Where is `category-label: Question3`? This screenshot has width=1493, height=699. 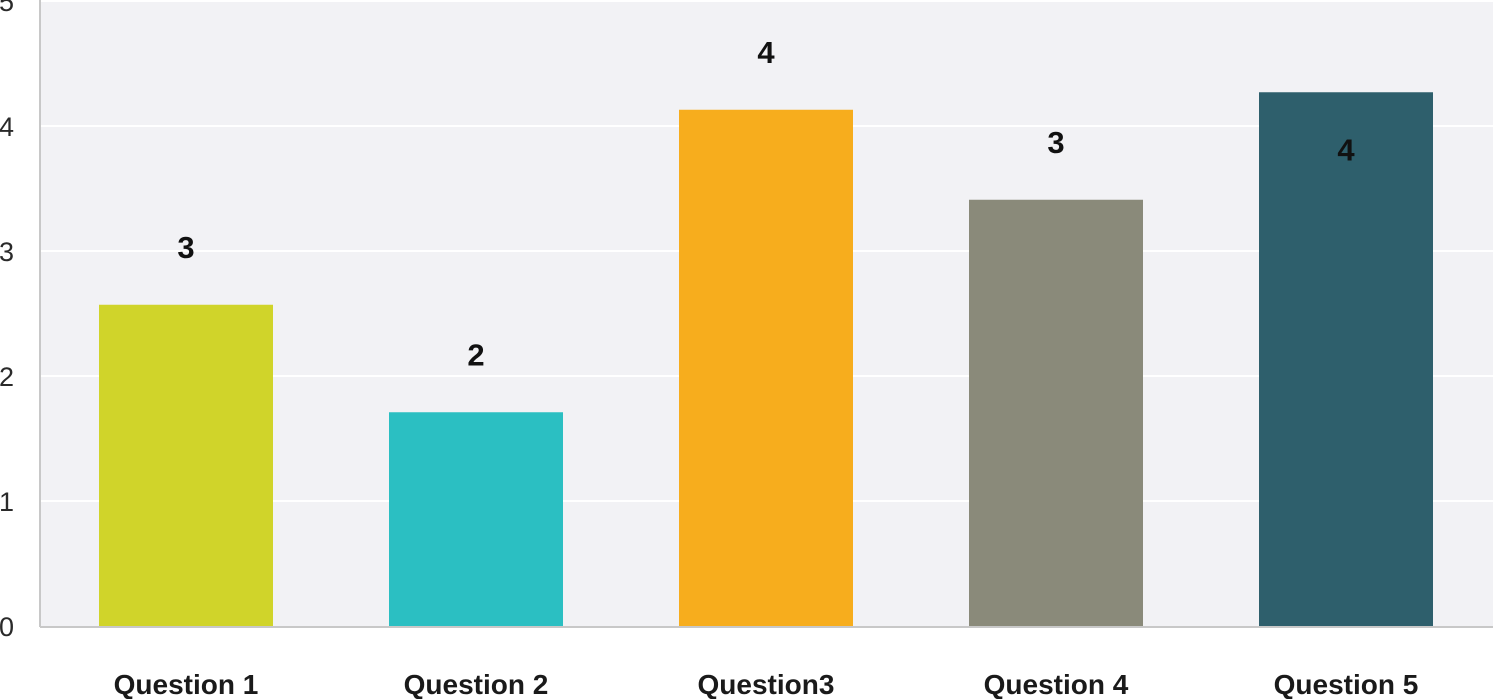
category-label: Question3 is located at coordinates (766, 684).